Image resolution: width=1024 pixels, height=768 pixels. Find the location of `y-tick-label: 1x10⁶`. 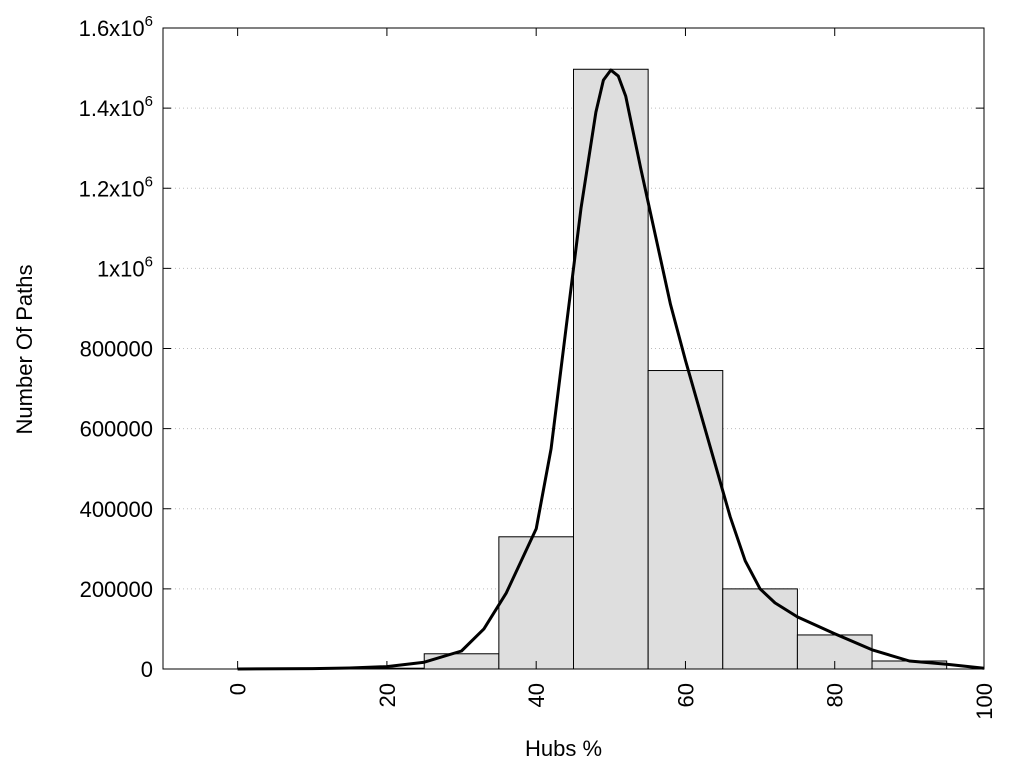

y-tick-label: 1x10⁶ is located at coordinates (125, 267).